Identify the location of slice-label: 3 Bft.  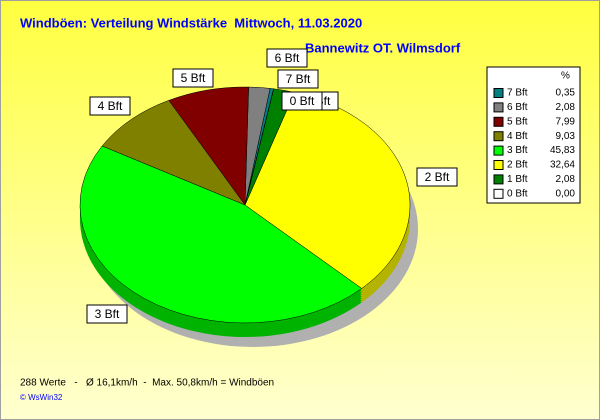
(107, 314).